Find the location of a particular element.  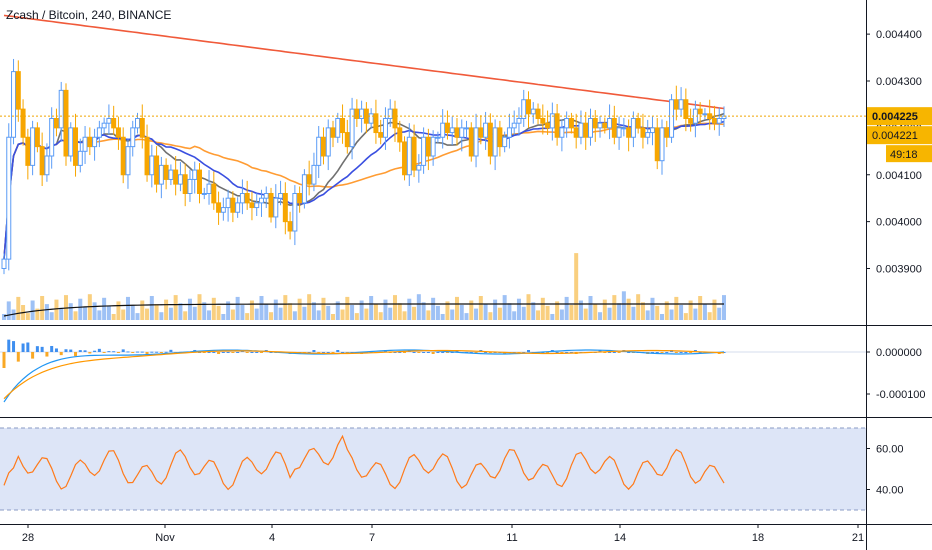

macd-line is located at coordinates (364, 376).